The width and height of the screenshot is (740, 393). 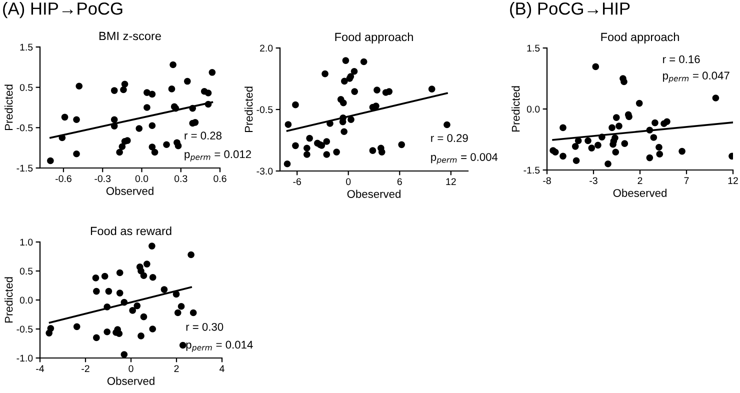 What do you see at coordinates (264, 171) in the screenshot?
I see `y-tick-label: -3.0` at bounding box center [264, 171].